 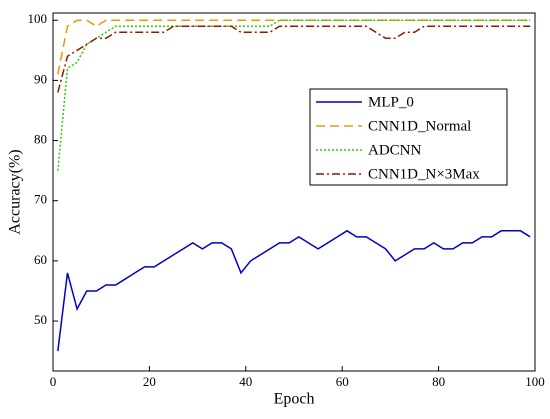 I want to click on y-axis-label: Accuracy(%), so click(x=15, y=191).